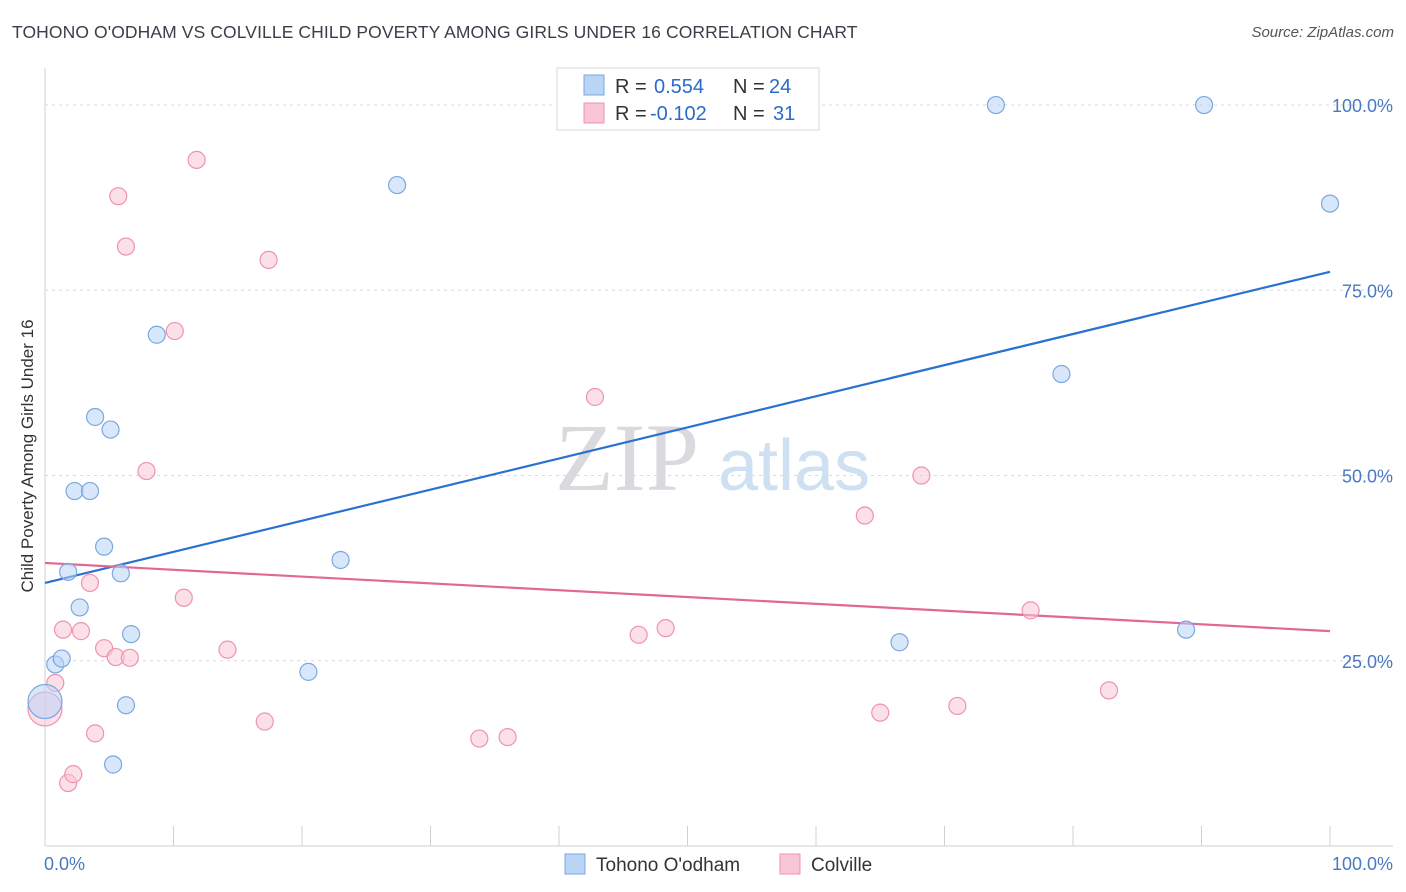  I want to click on stats-legend-swatch-pink, so click(594, 113).